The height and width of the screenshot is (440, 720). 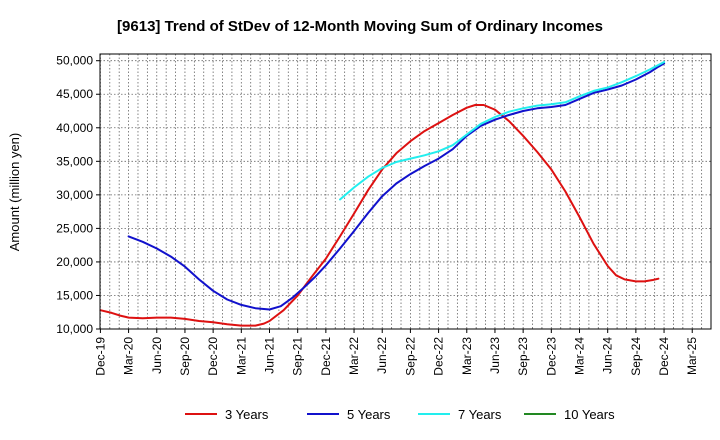 I want to click on legend-label-7-years: 7 Years, so click(x=480, y=414).